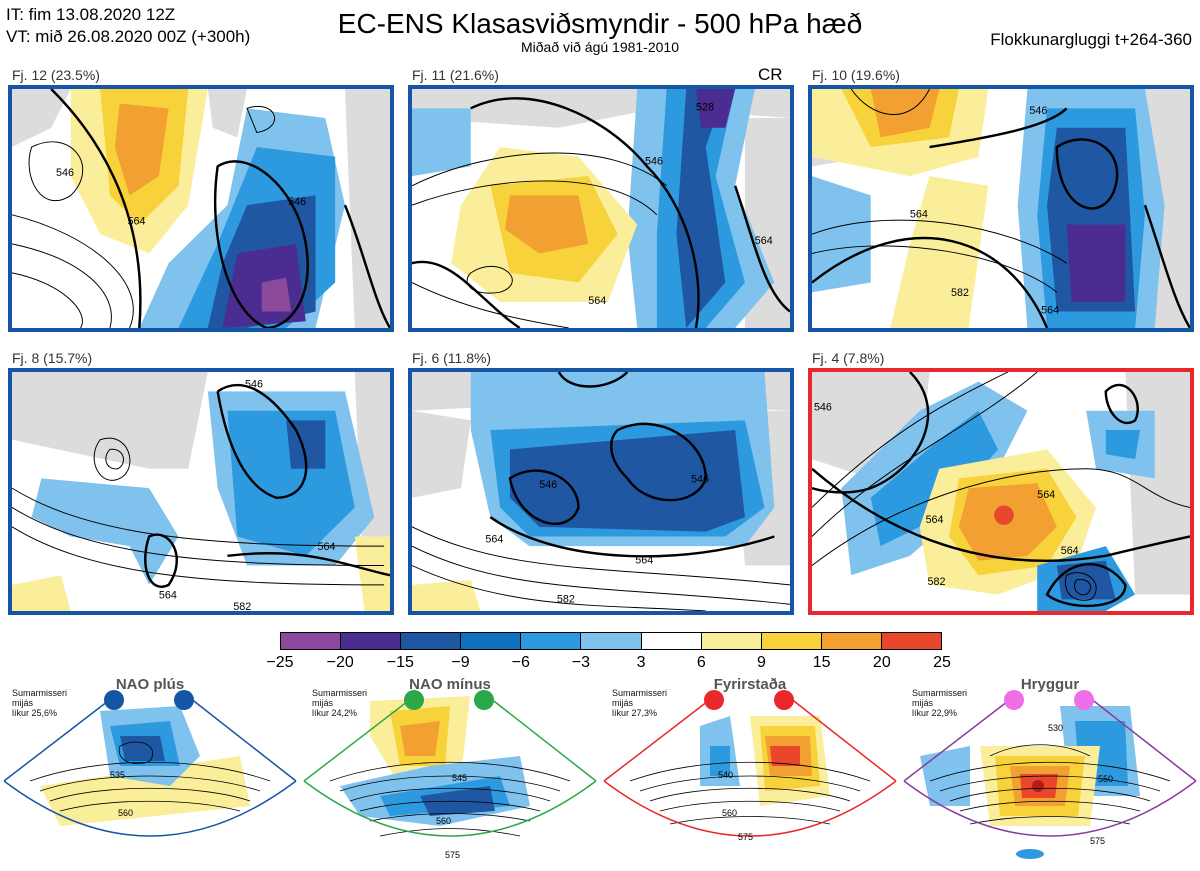  I want to click on colorbar-tick: 3, so click(641, 662).